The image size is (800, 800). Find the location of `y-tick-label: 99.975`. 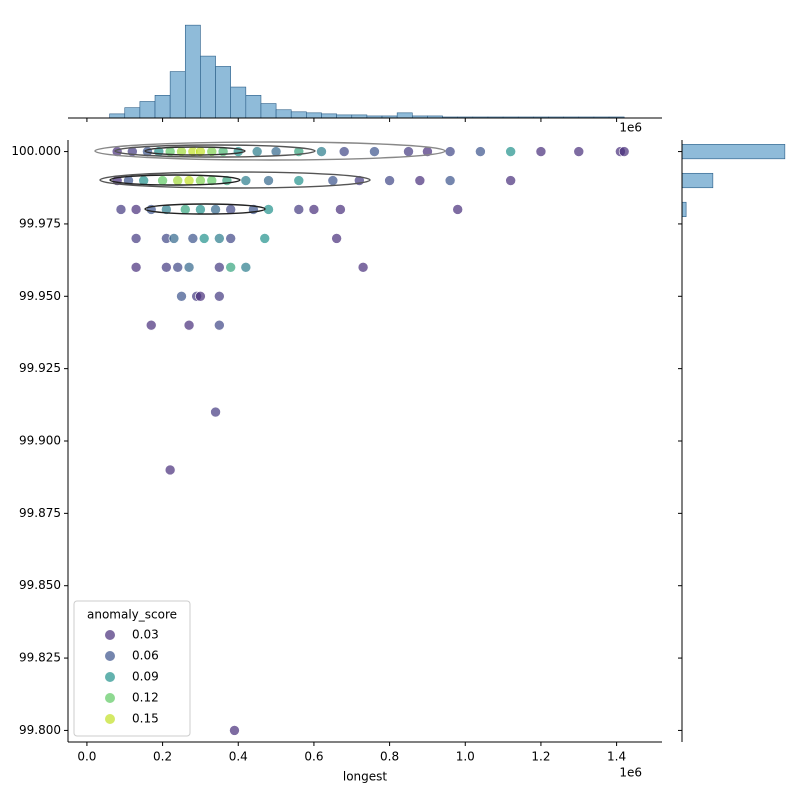

y-tick-label: 99.975 is located at coordinates (40, 223).